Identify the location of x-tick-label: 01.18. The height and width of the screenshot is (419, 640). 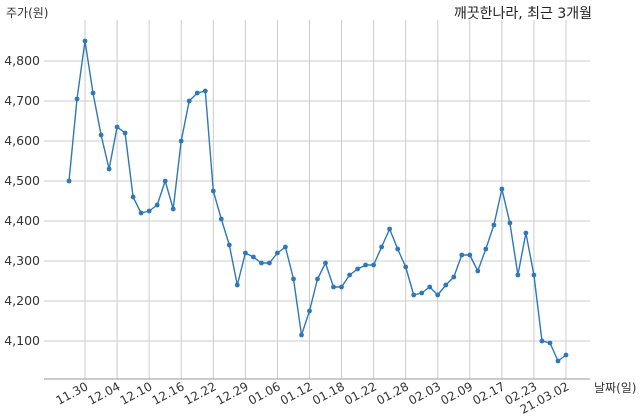
(328, 393).